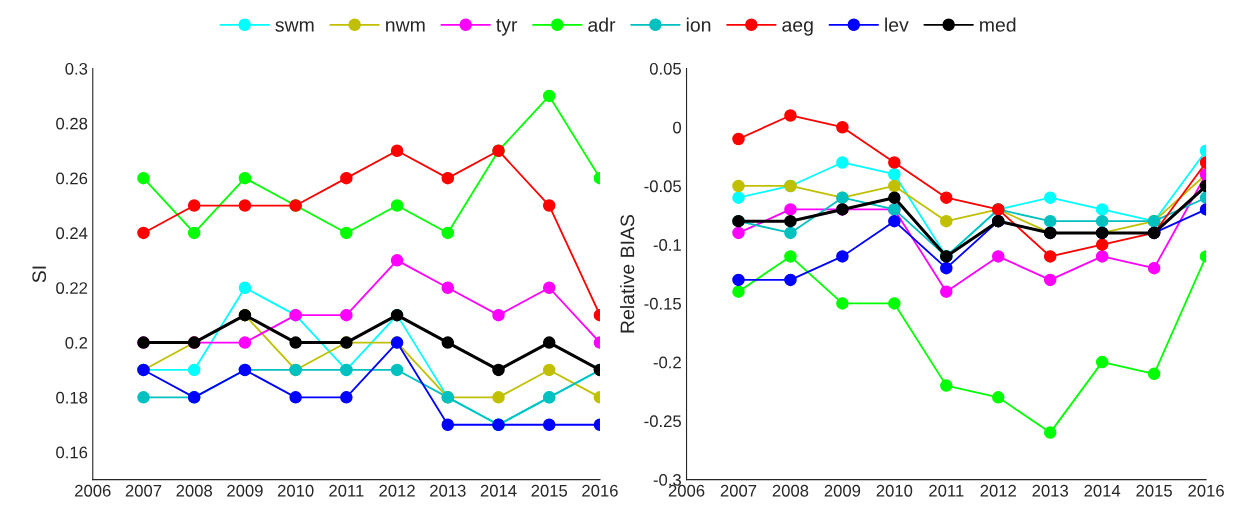 This screenshot has height=527, width=1237. What do you see at coordinates (72, 123) in the screenshot?
I see `y-tick-label: 0.28` at bounding box center [72, 123].